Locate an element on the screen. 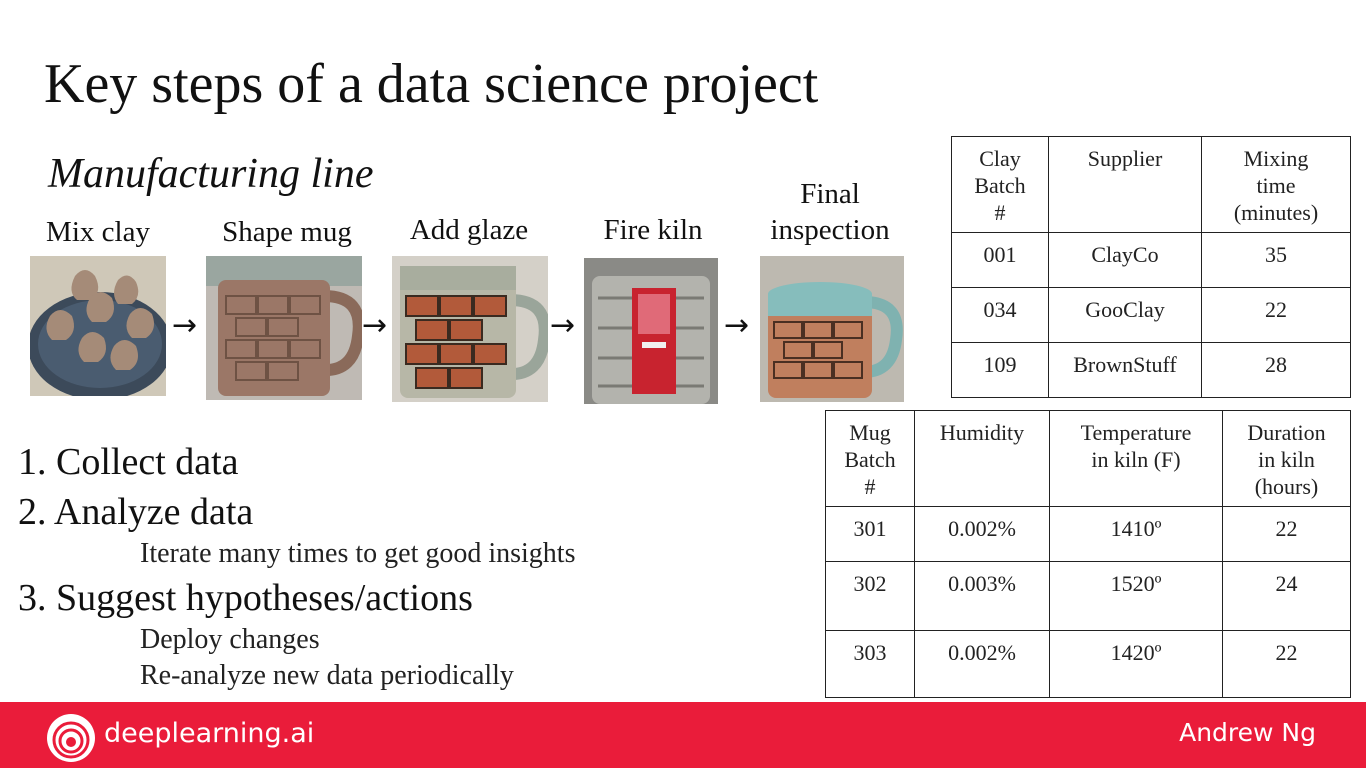  footer-brand: deeplearning.ai is located at coordinates (209, 733).